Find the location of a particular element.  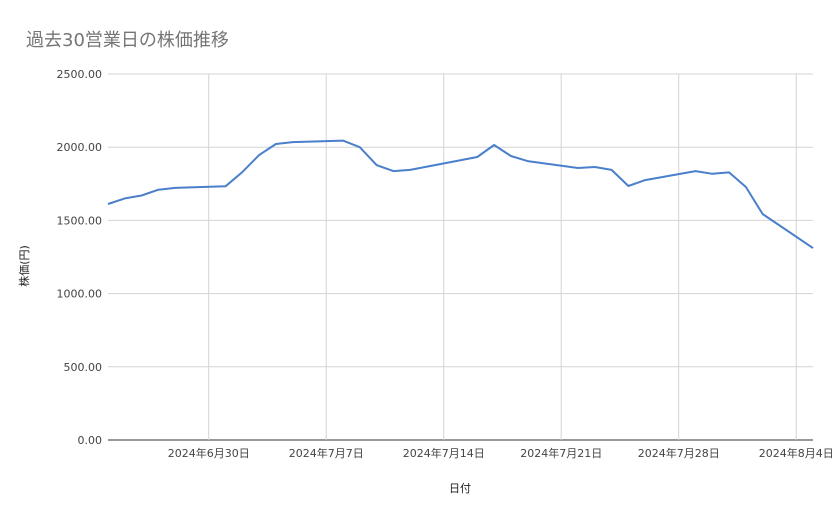

y-tick-label: 500.00 is located at coordinates (83, 367).